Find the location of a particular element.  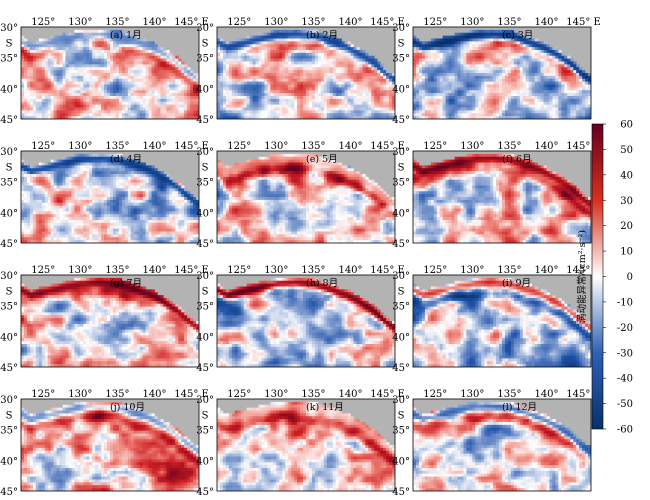

panel-label: (j) 10月 is located at coordinates (127, 407).